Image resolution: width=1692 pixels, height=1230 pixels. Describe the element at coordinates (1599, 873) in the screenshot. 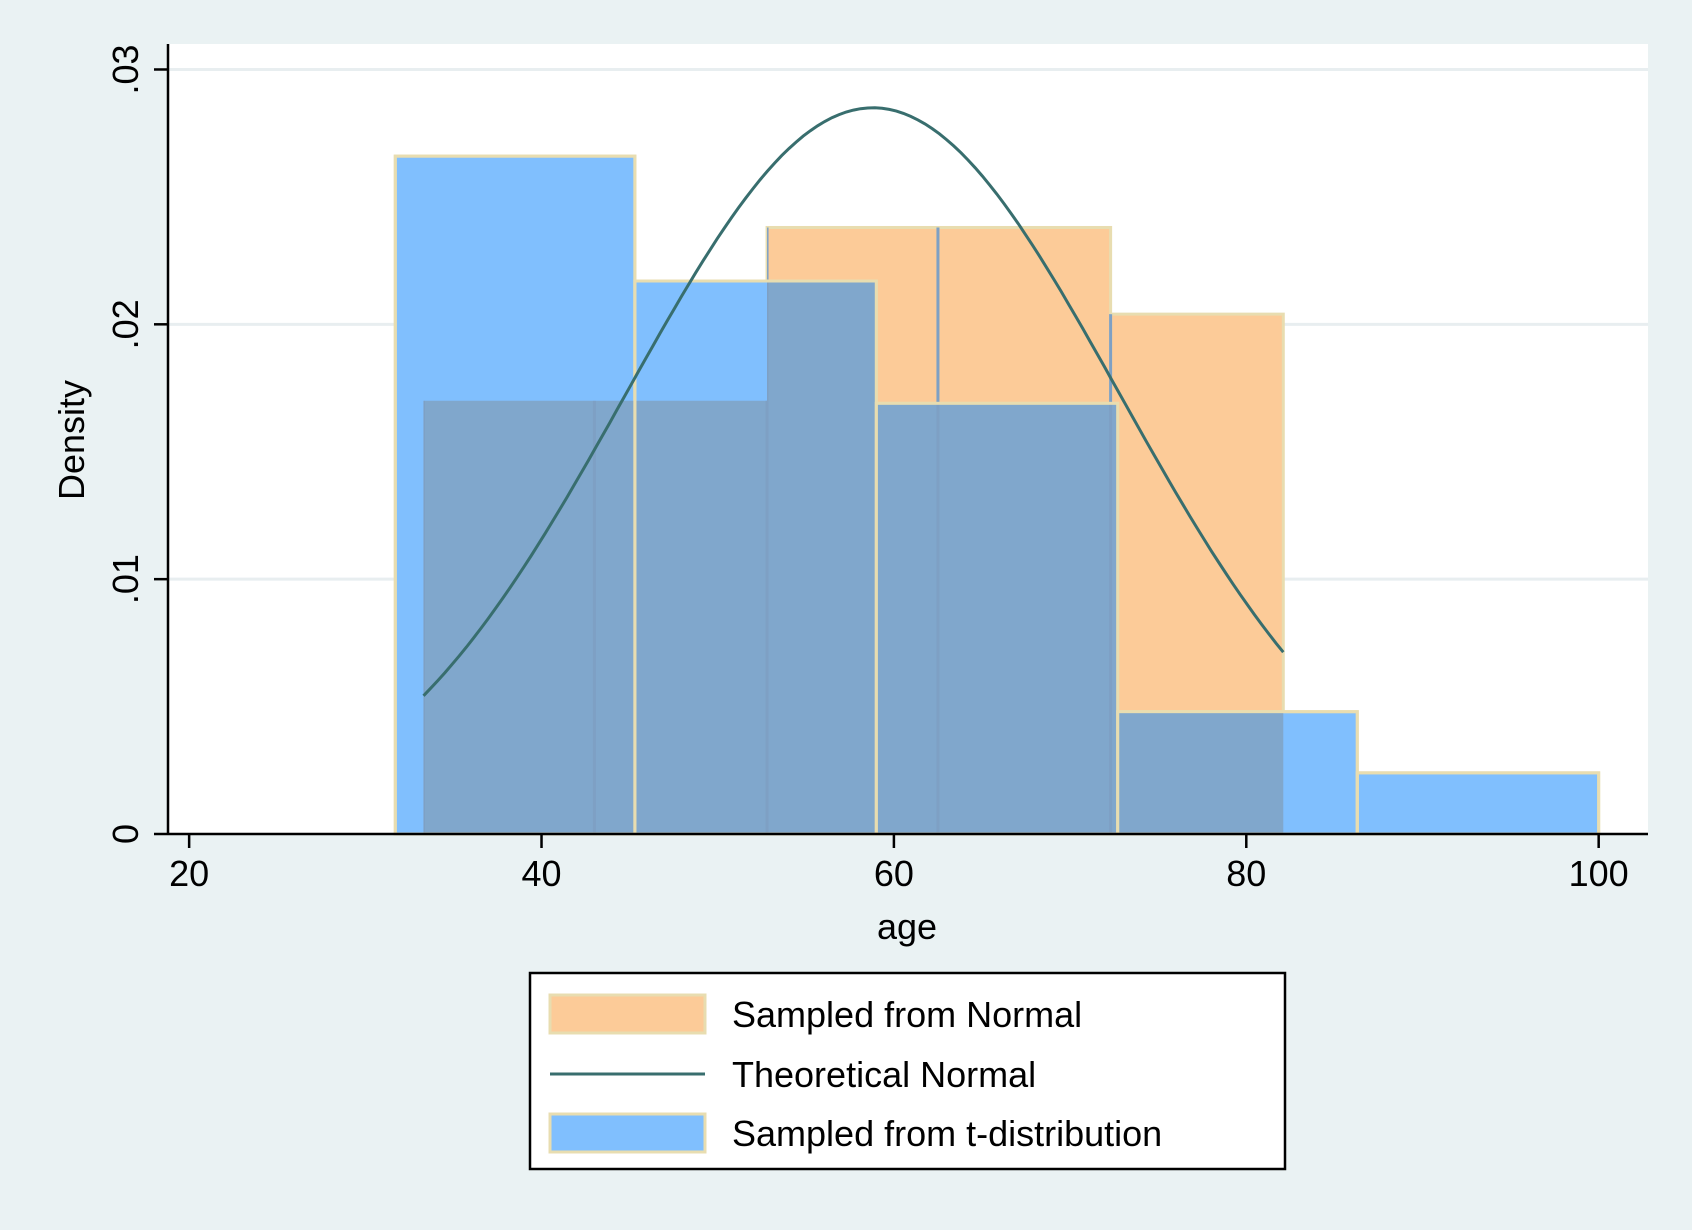

I see `x-tick-label: 100` at that location.